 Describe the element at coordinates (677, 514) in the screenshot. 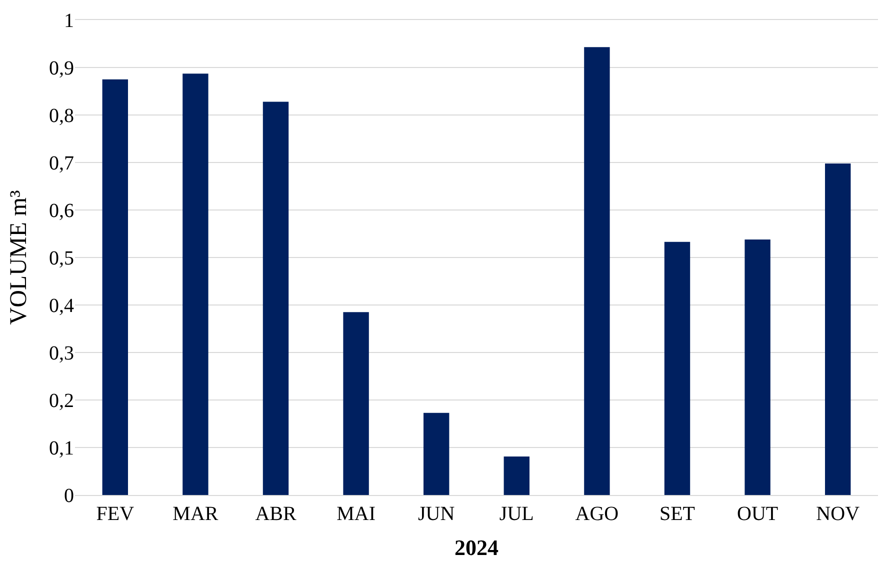

I see `x-tick-label: SET` at that location.